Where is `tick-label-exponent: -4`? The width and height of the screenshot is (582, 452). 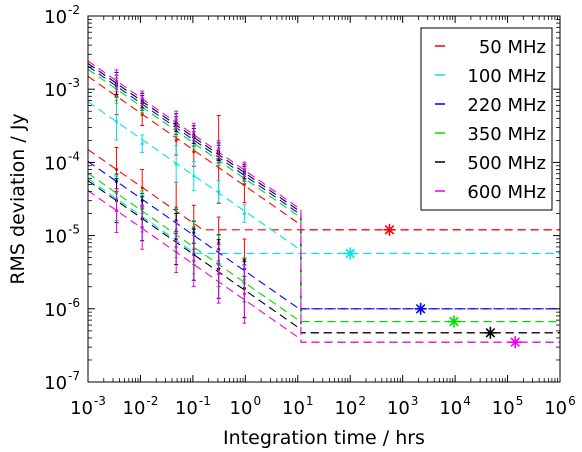
tick-label-exponent: -4 is located at coordinates (74, 156).